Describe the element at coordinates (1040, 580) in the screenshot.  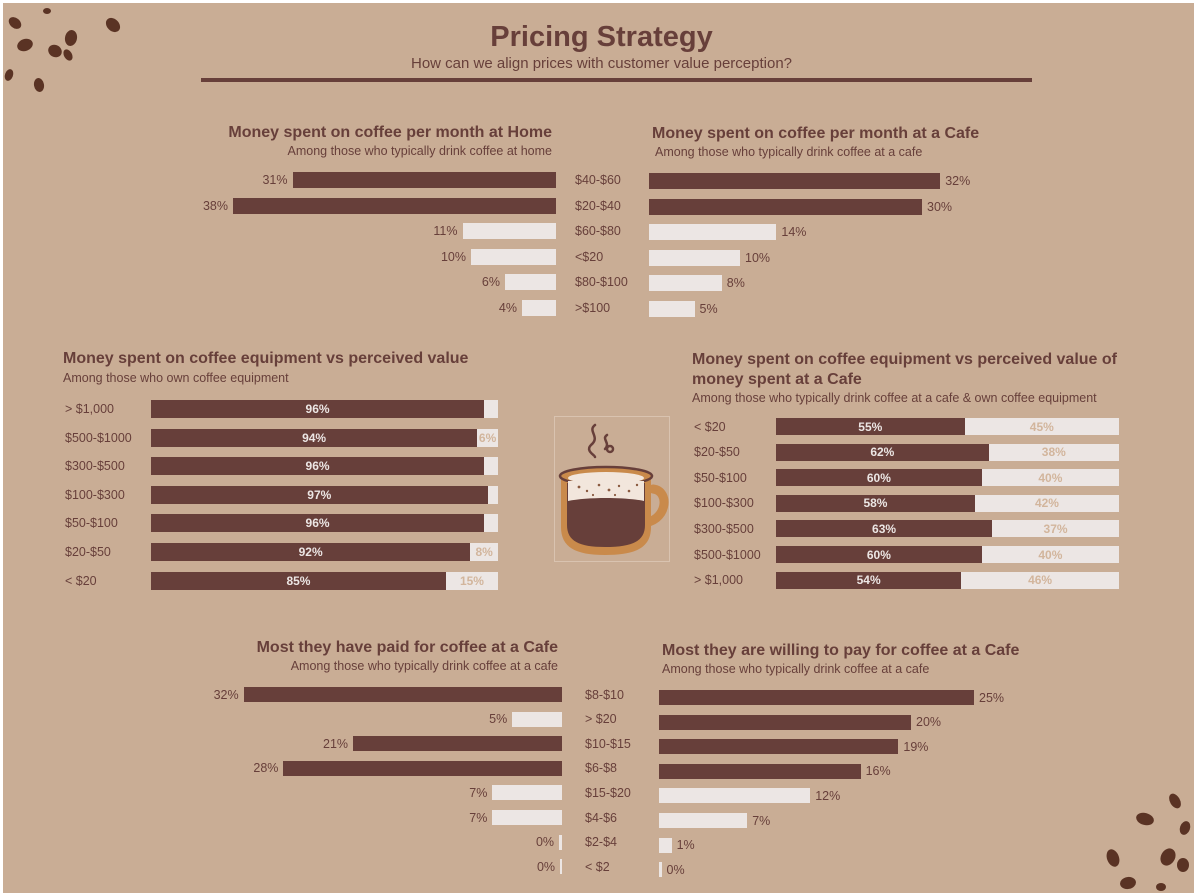
I see `data-label-remainder: 46%` at that location.